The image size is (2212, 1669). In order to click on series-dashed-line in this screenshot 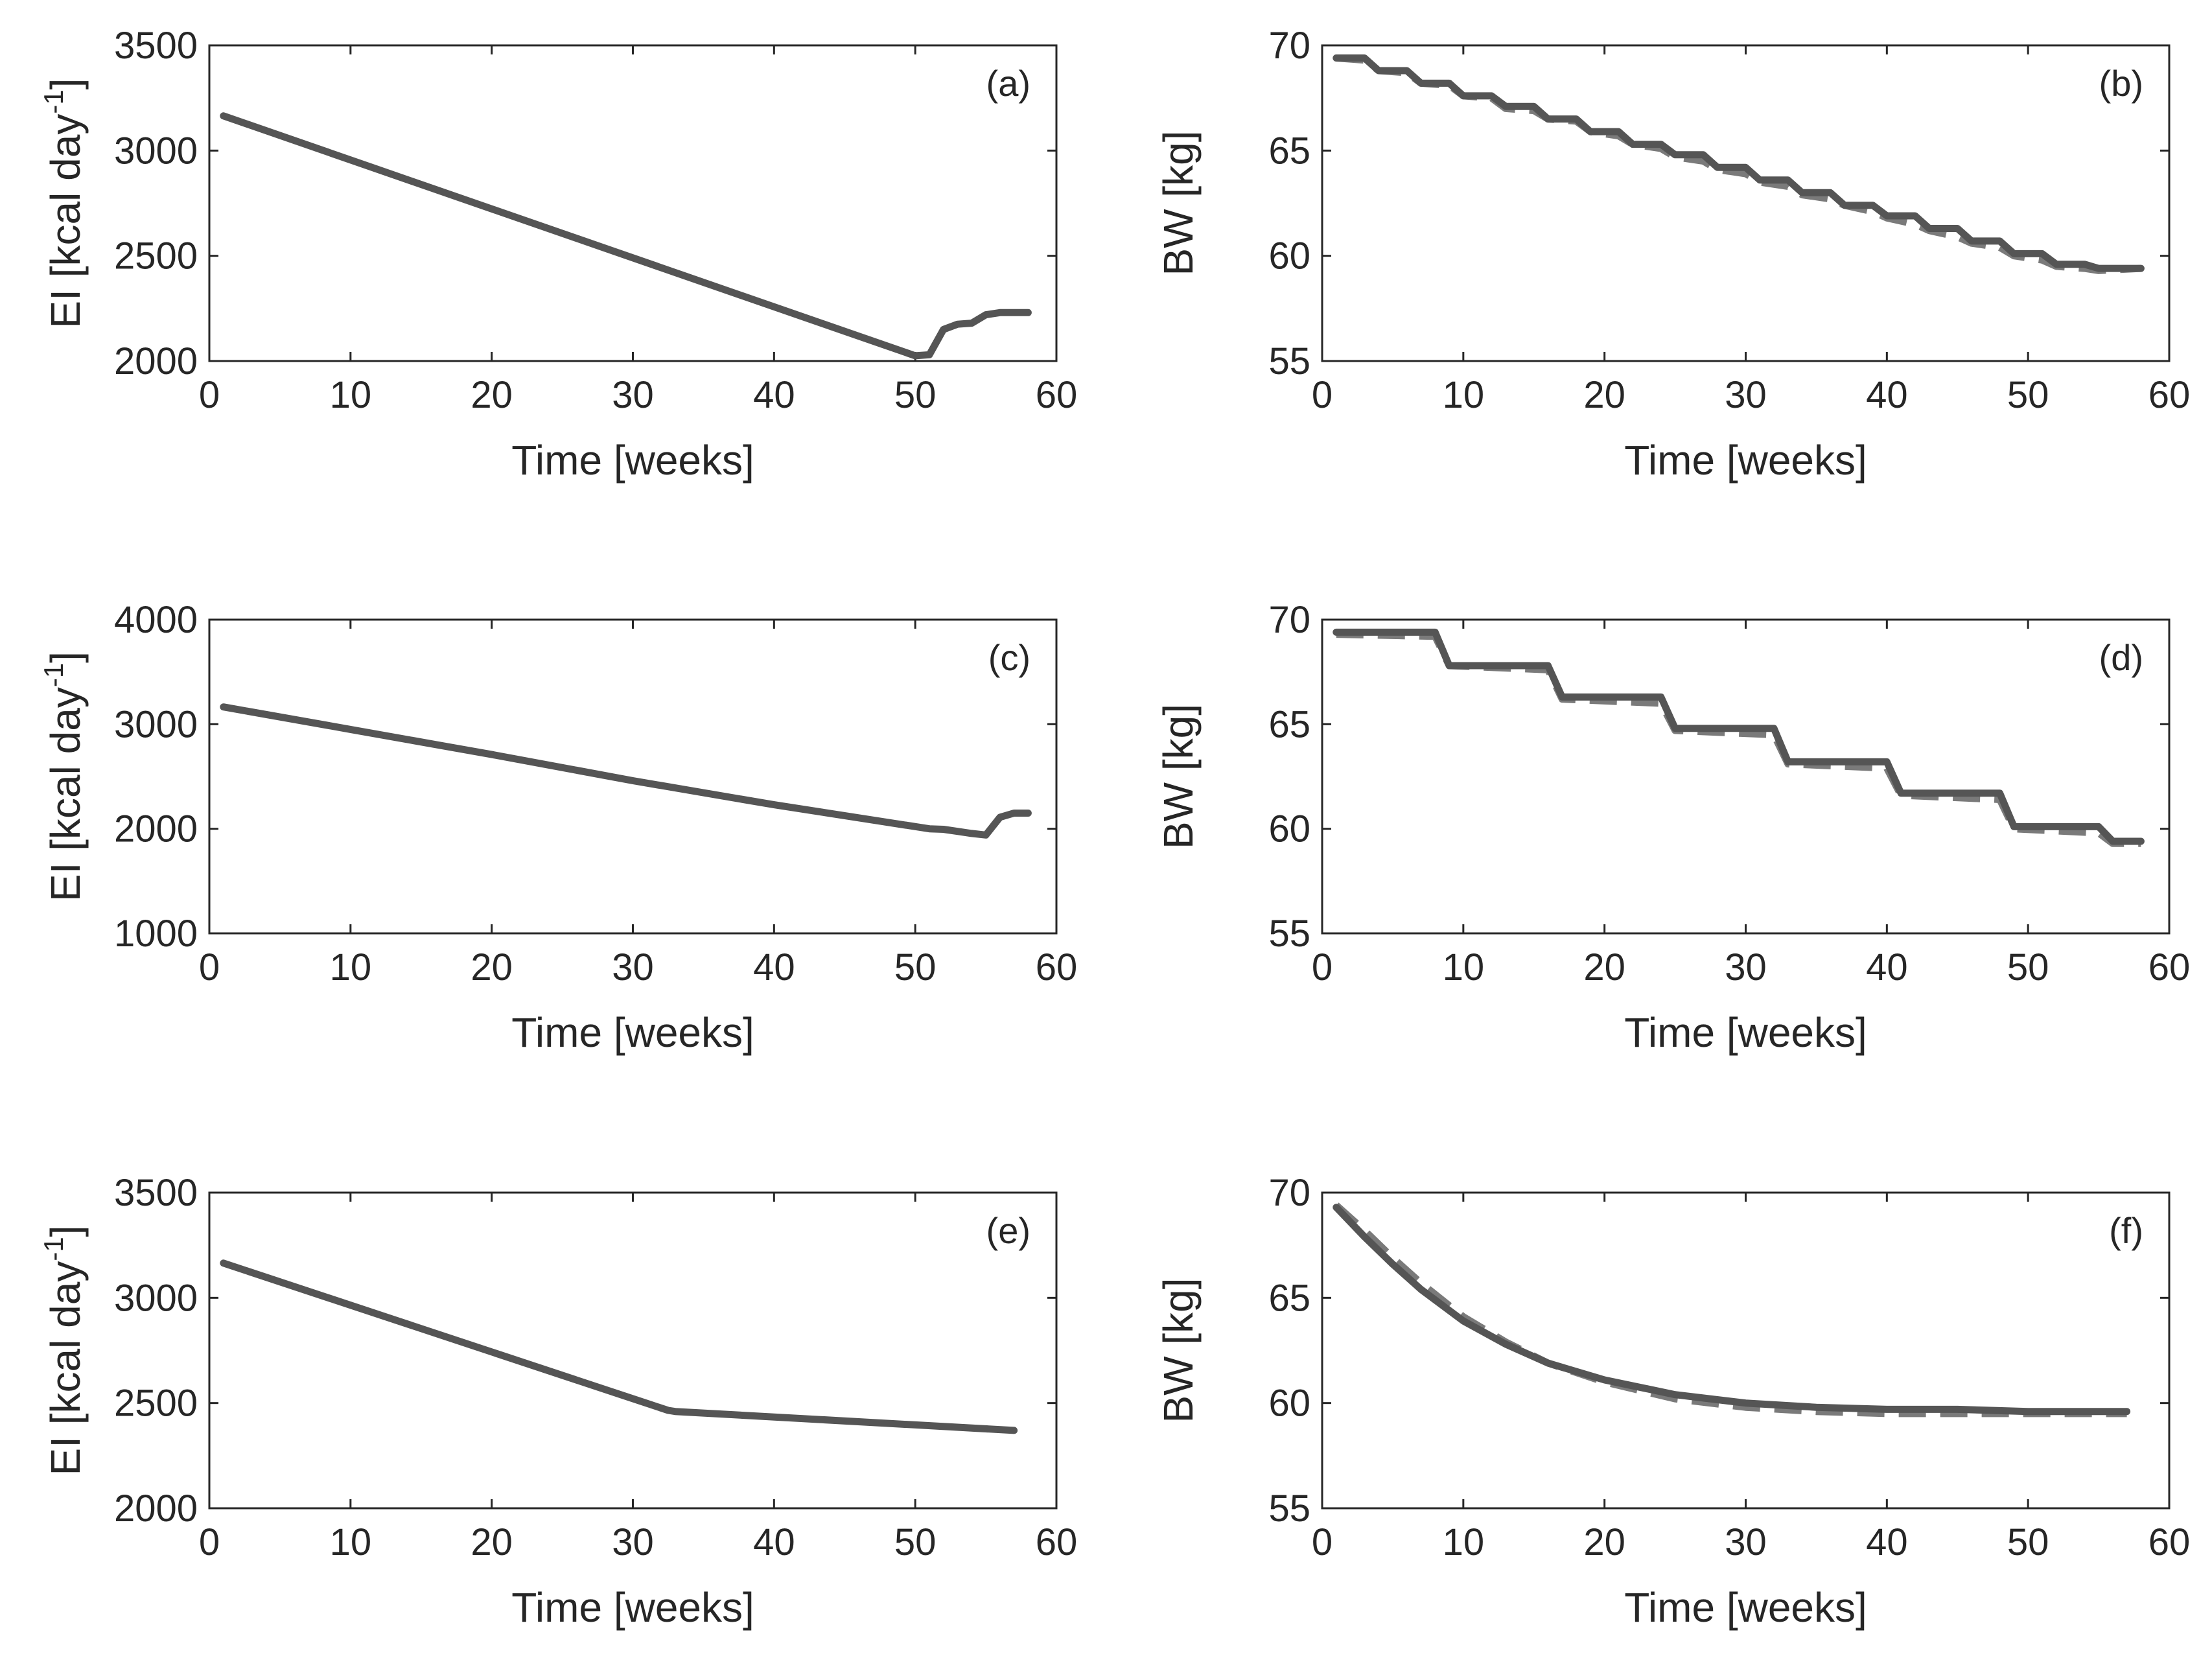, I will do `click(1730, 1310)`.